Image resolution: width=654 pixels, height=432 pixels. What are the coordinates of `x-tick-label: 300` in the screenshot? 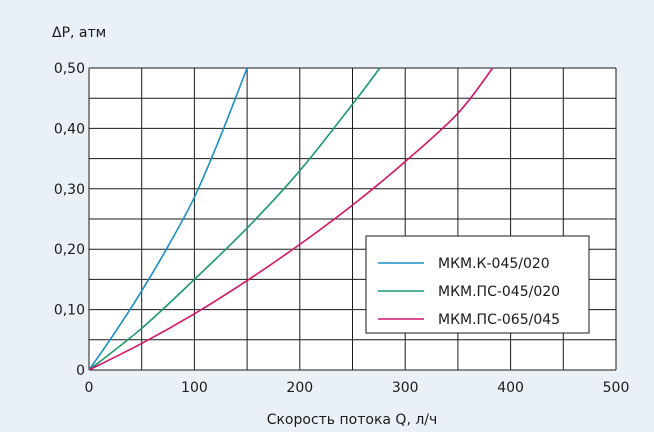 It's located at (405, 388).